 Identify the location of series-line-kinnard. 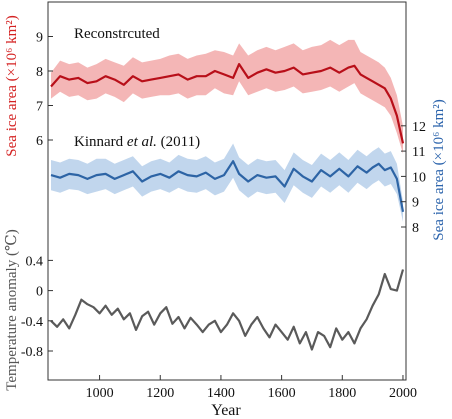
(227, 186).